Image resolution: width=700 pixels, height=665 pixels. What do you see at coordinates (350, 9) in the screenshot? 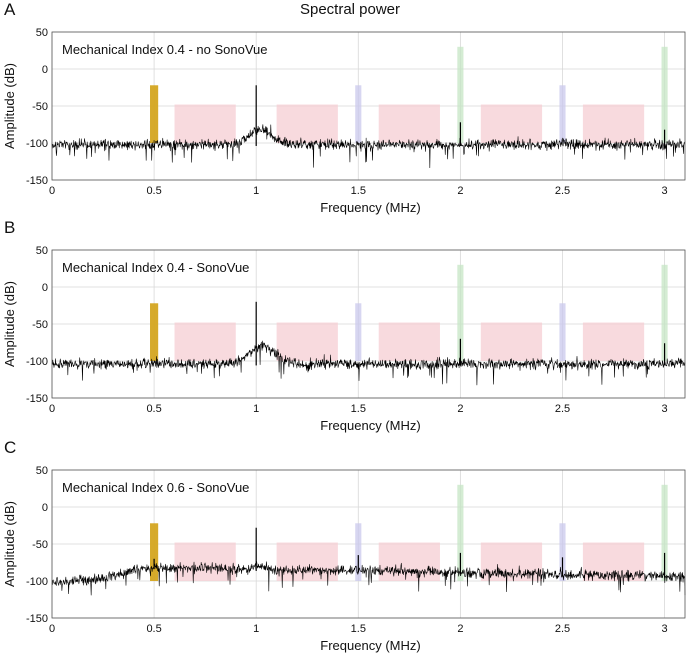
I see `figure-title: Spectral power` at bounding box center [350, 9].